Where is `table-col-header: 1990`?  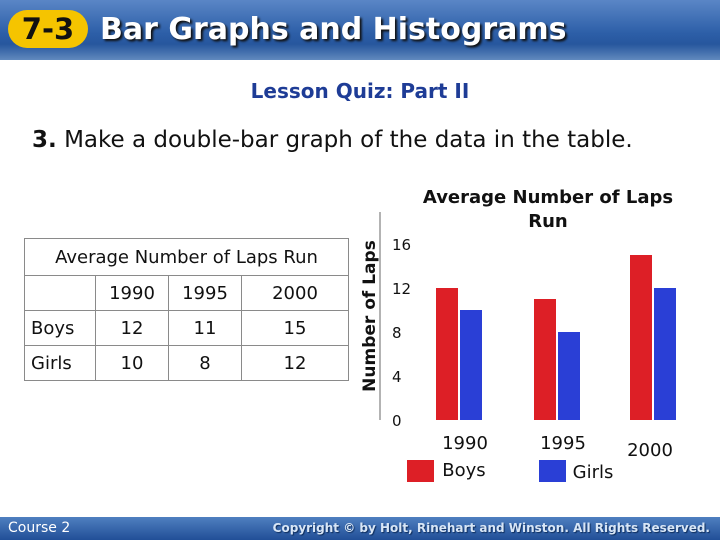 table-col-header: 1990 is located at coordinates (132, 293).